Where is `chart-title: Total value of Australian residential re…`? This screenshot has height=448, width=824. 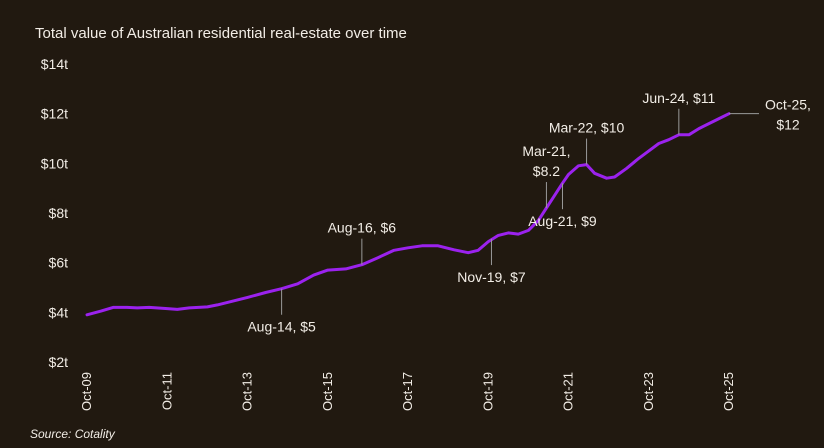 chart-title: Total value of Australian residential re… is located at coordinates (221, 33).